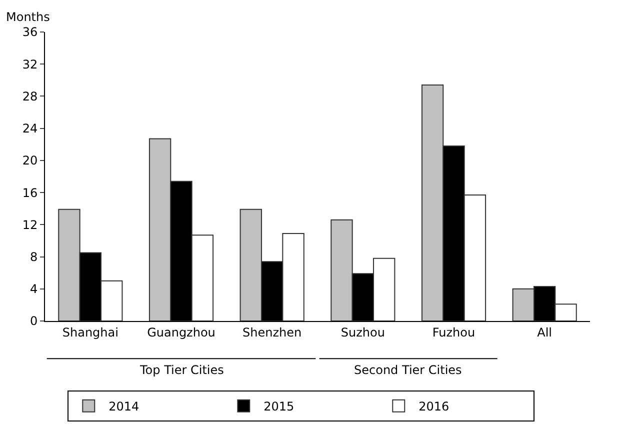 The width and height of the screenshot is (622, 433). I want to click on legend-label: 2014, so click(124, 407).